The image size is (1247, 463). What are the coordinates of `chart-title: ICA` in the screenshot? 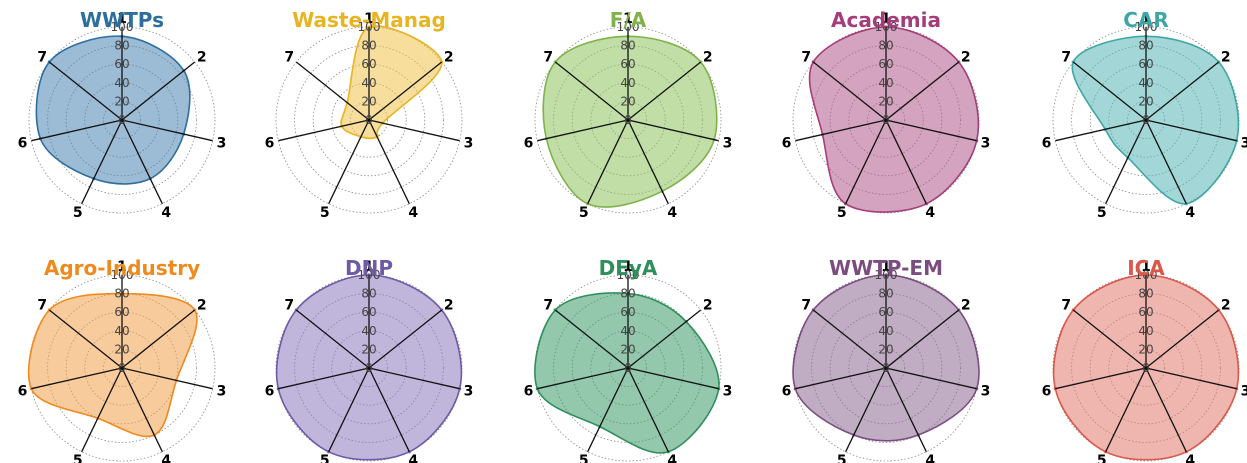 It's located at (1146, 268).